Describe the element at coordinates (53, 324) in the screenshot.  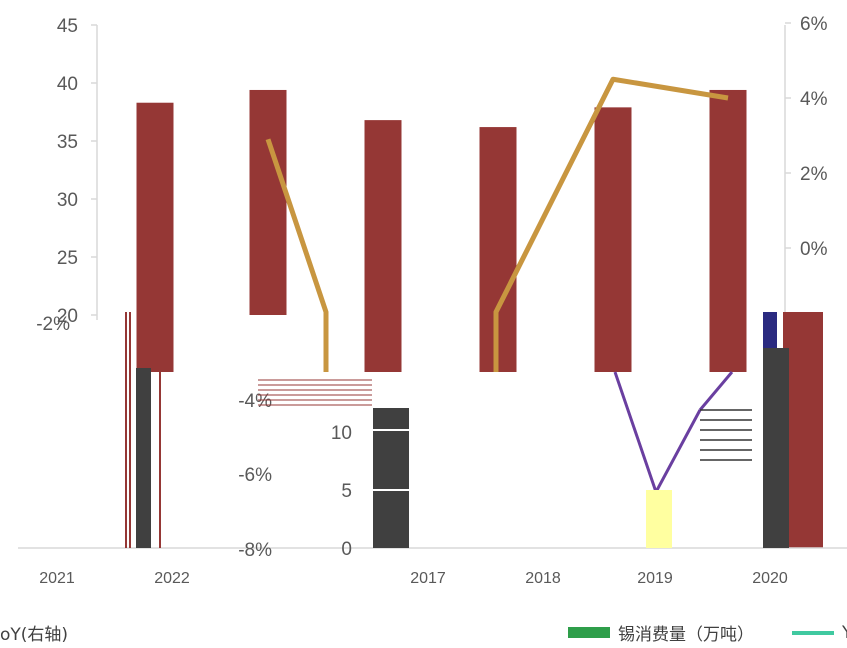
I see `fragment-left-tick-label: -2%` at that location.